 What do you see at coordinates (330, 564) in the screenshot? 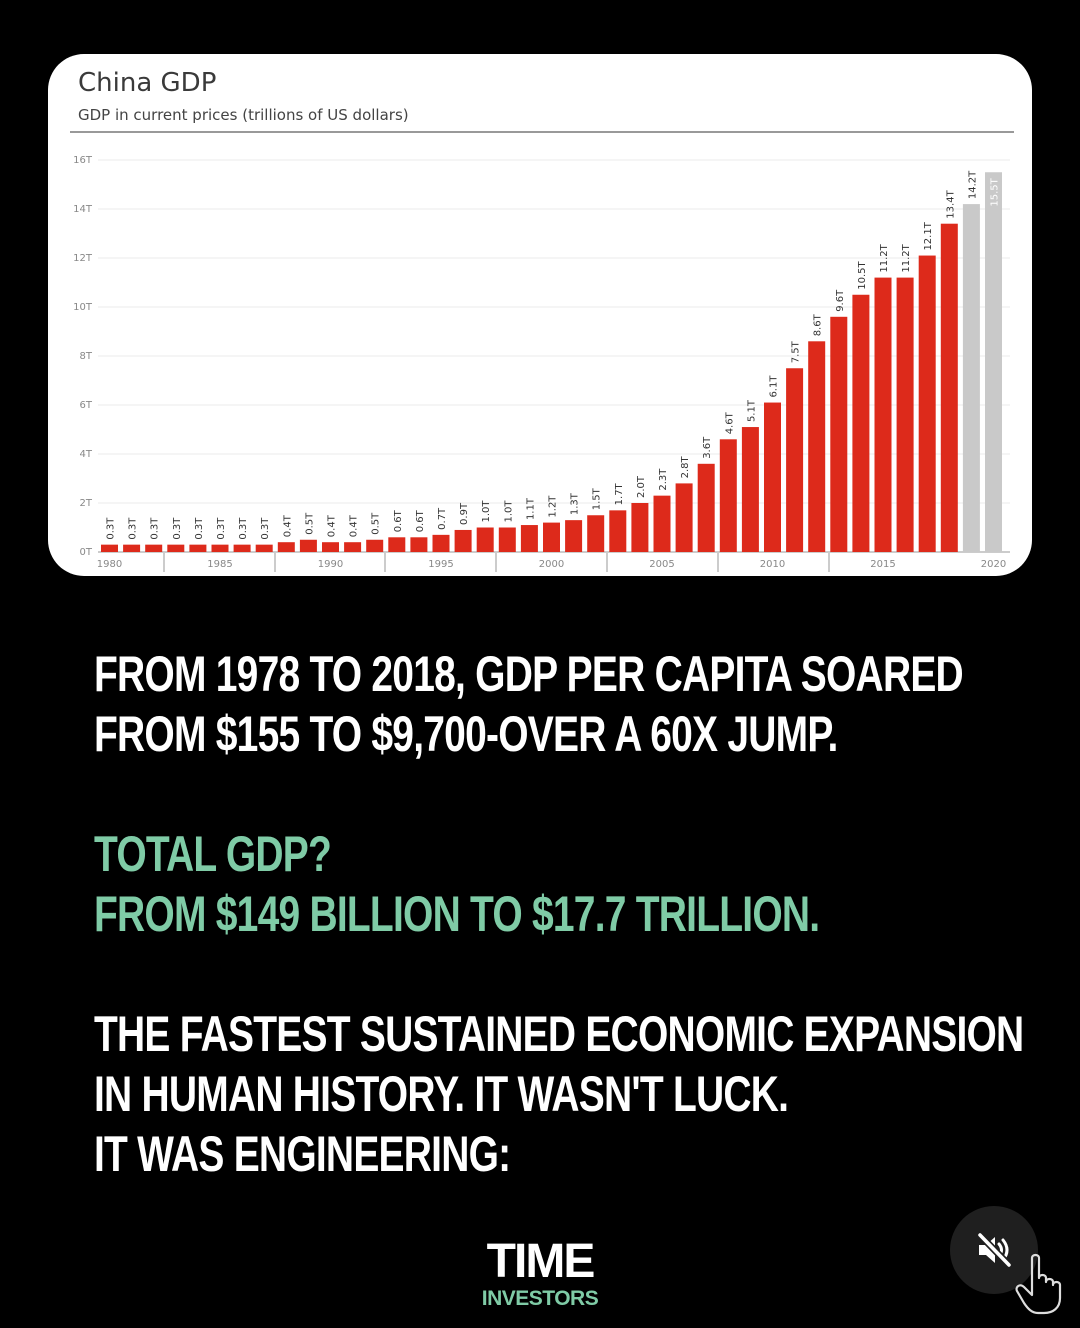
I see `x-tick-label: 1990` at bounding box center [330, 564].